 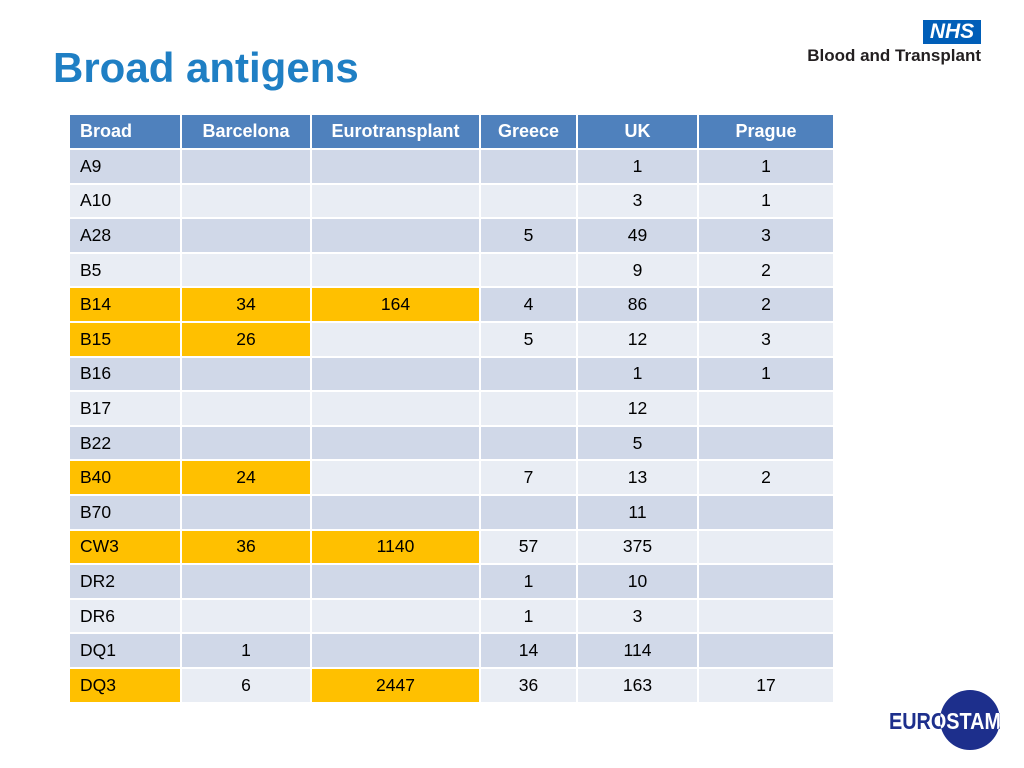 What do you see at coordinates (528, 685) in the screenshot?
I see `cell-greece: 36` at bounding box center [528, 685].